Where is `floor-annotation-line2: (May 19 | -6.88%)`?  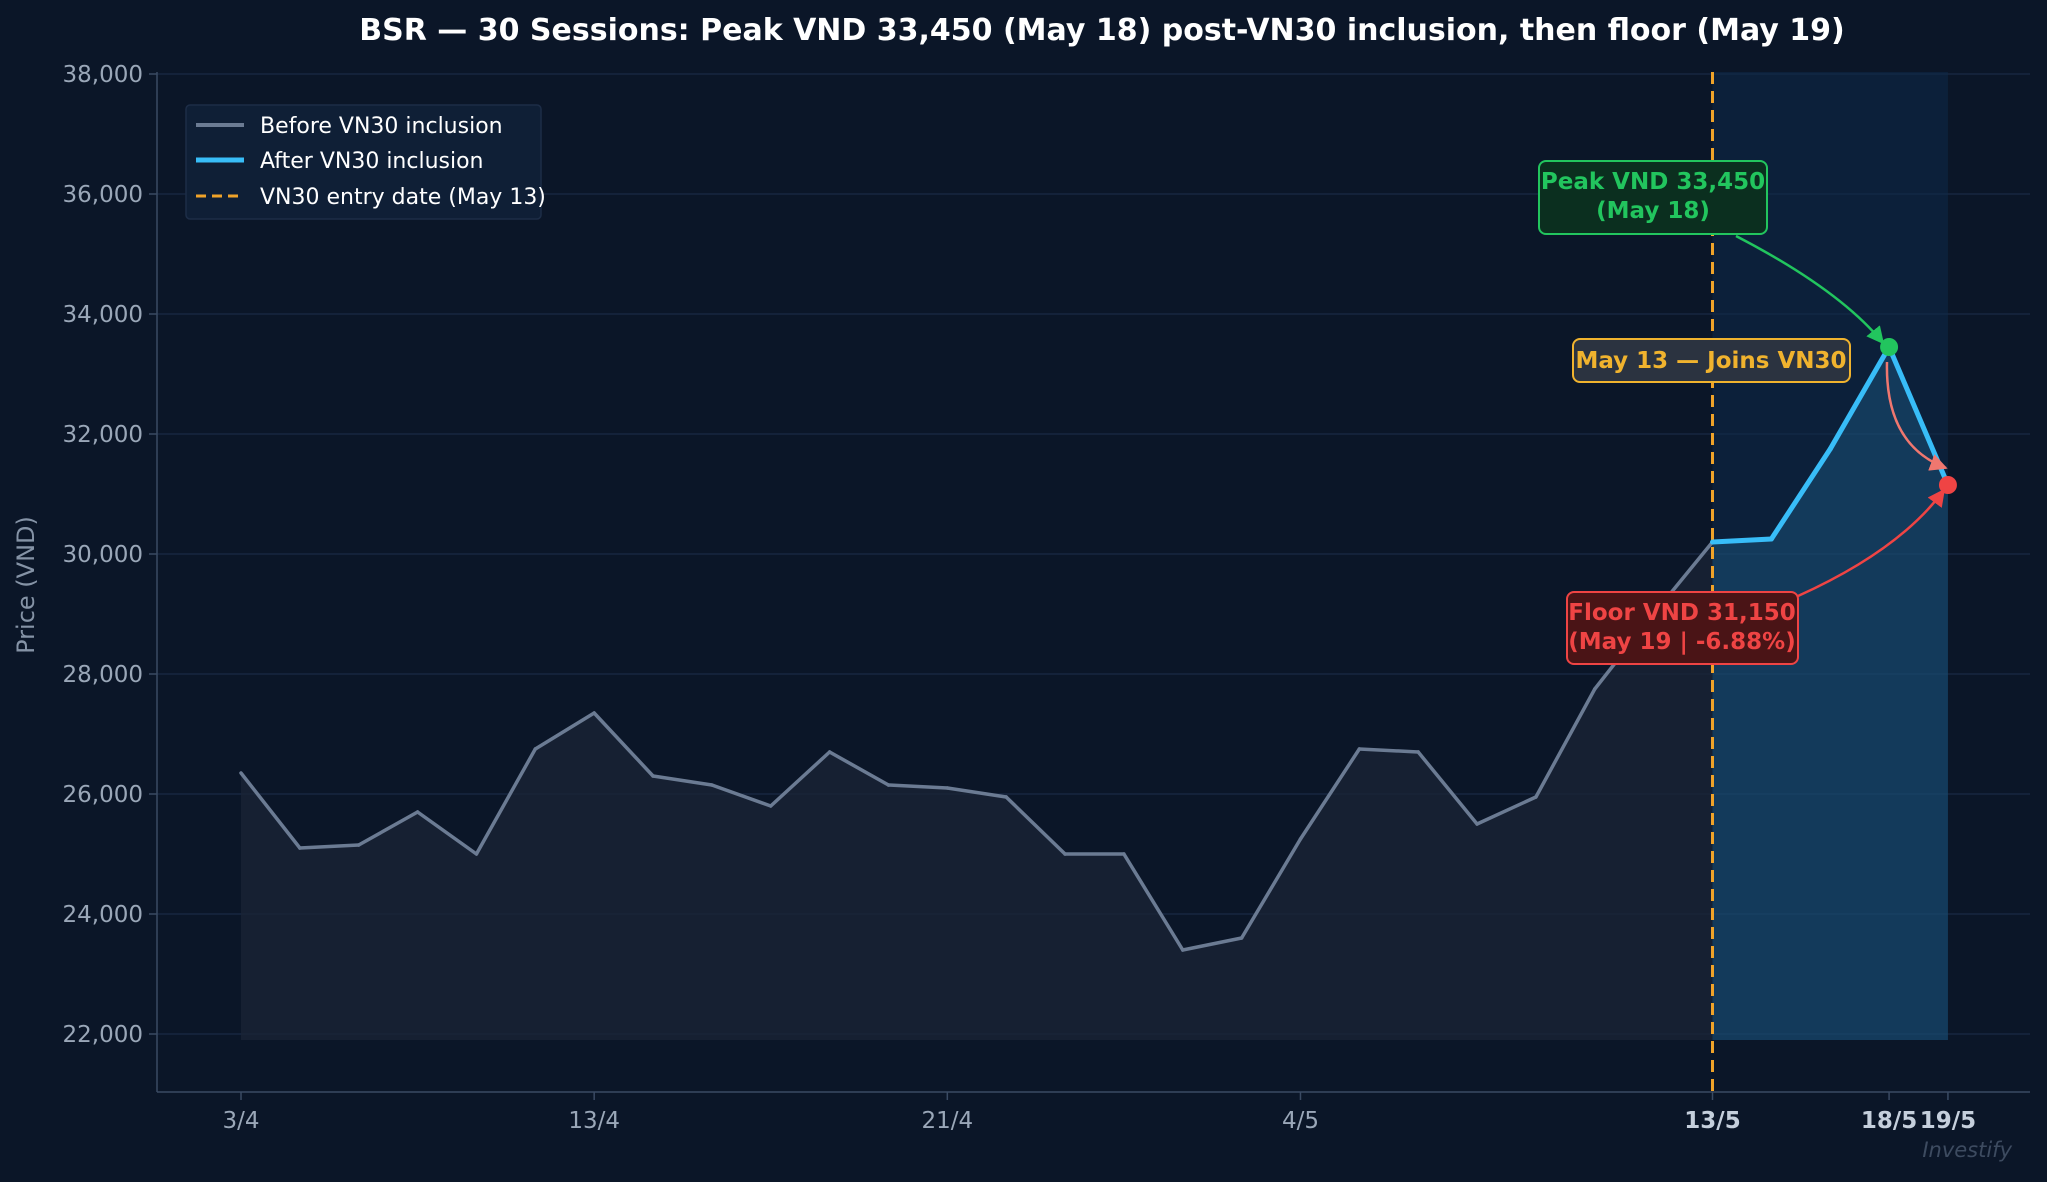
floor-annotation-line2: (May 19 | -6.88%) is located at coordinates (1681, 642).